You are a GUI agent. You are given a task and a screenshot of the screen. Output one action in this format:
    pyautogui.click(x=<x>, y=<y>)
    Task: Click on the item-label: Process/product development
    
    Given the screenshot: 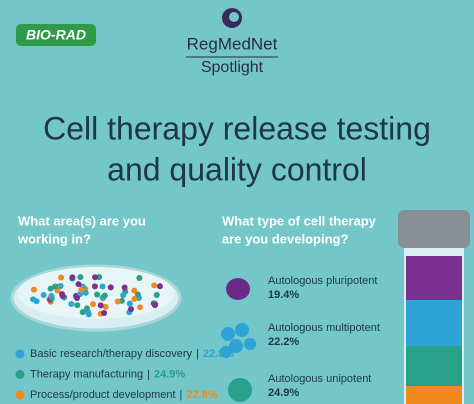 What is the action you would take?
    pyautogui.click(x=103, y=395)
    